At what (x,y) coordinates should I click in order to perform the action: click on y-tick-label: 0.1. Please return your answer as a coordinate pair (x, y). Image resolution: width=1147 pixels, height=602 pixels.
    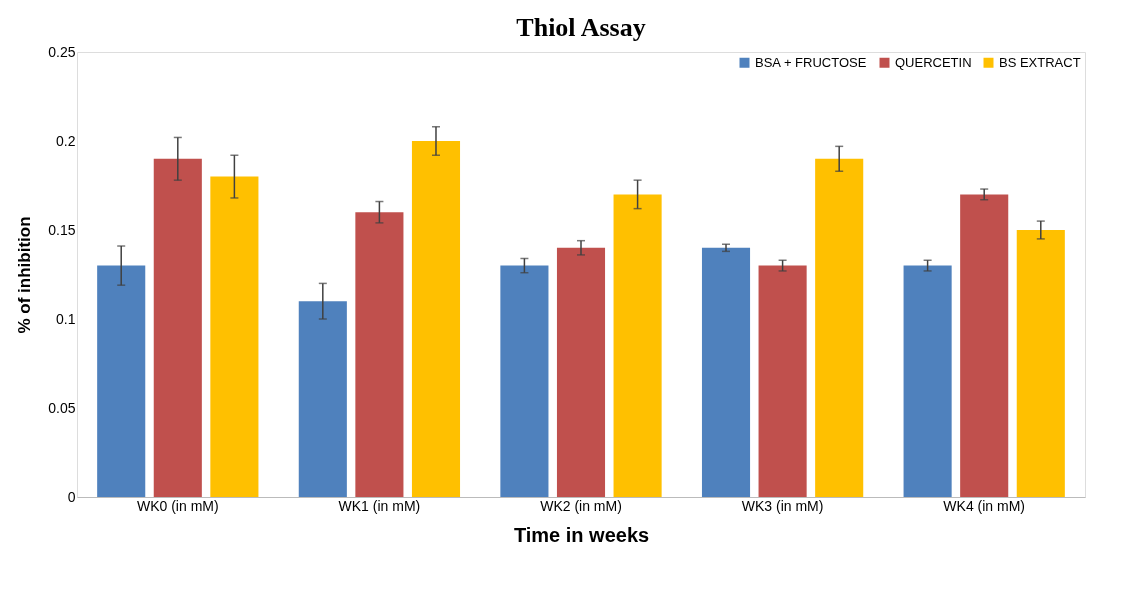
    Looking at the image, I should click on (66, 318).